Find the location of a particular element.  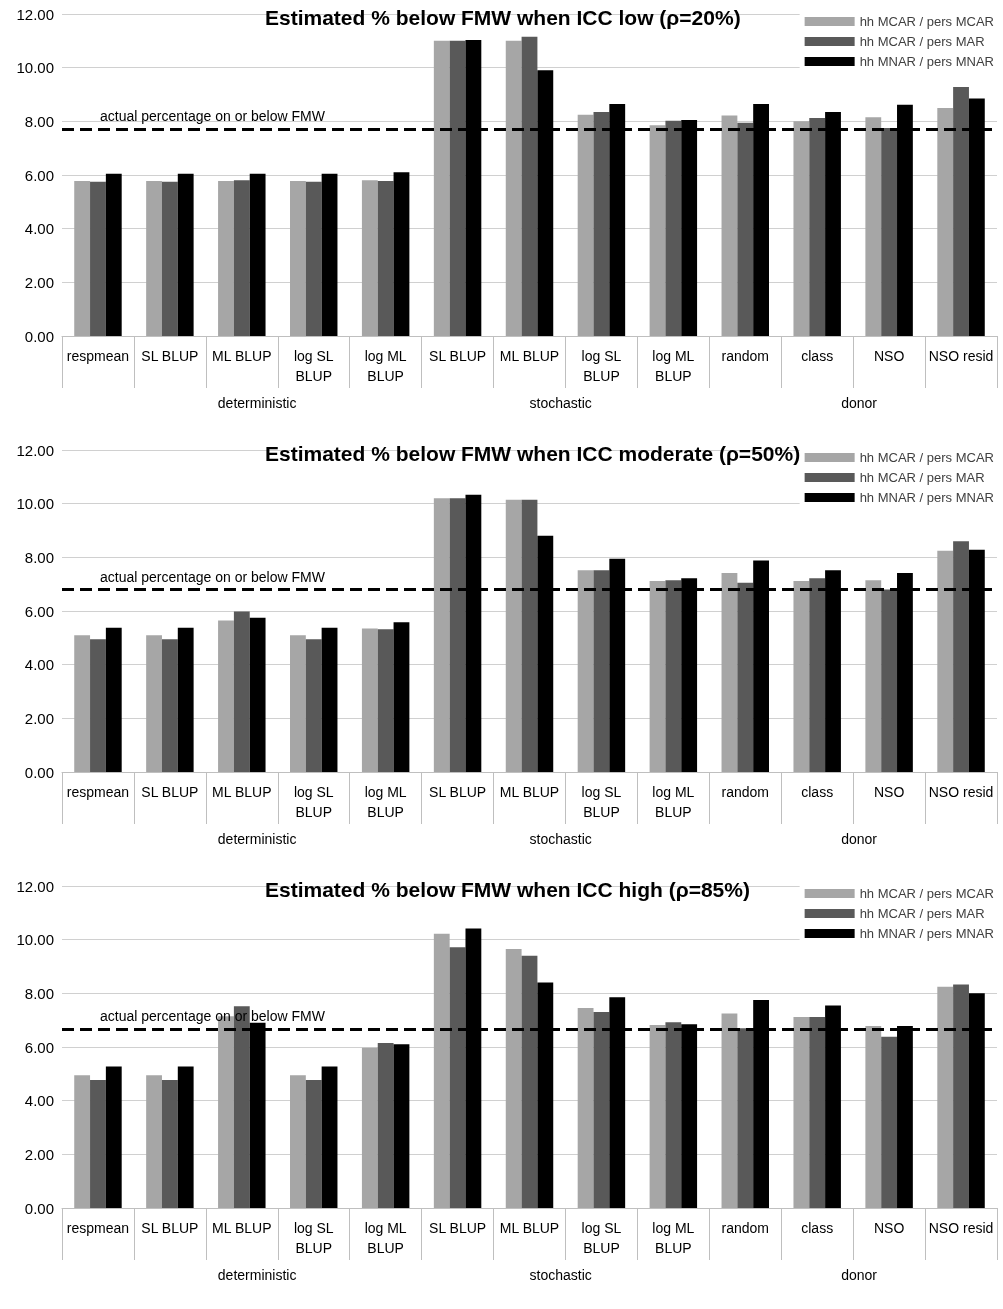

x-tick-label: respmean is located at coordinates (98, 792).